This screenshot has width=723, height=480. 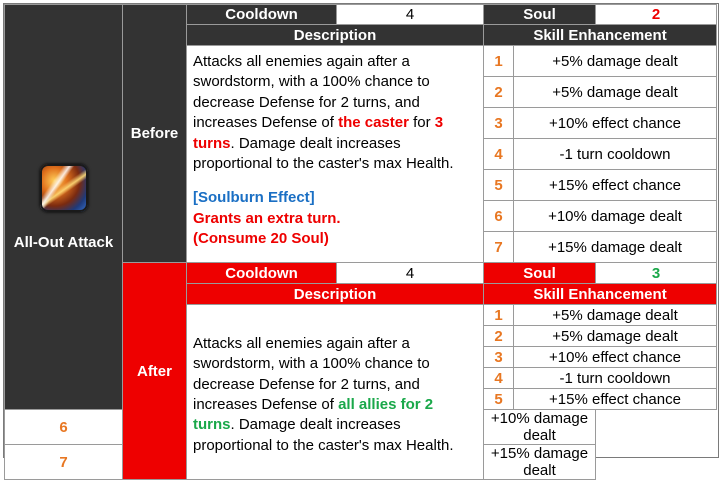 I want to click on after-enh-text: +15% damage dealt, so click(x=539, y=462).